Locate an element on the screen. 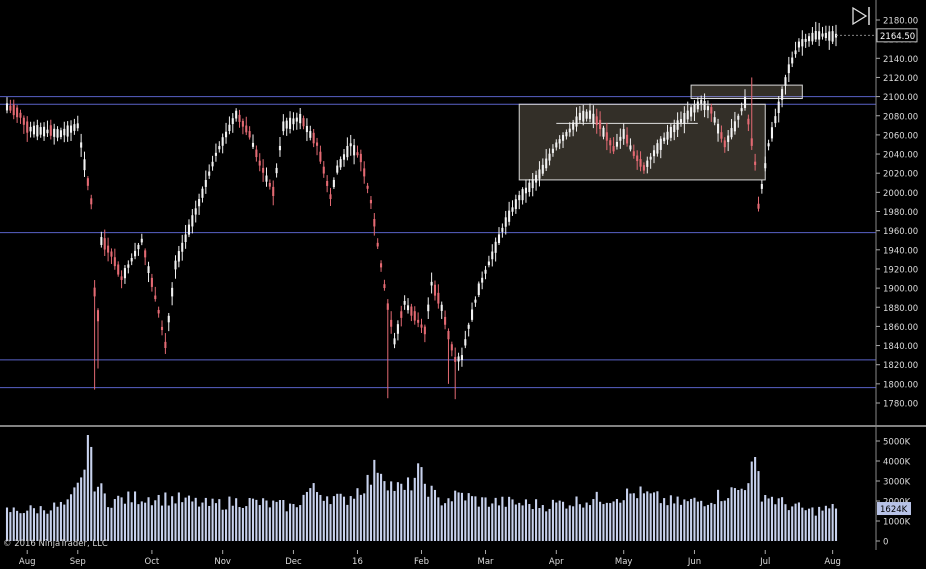 The width and height of the screenshot is (926, 569). time-tick-label: Nov is located at coordinates (222, 562).